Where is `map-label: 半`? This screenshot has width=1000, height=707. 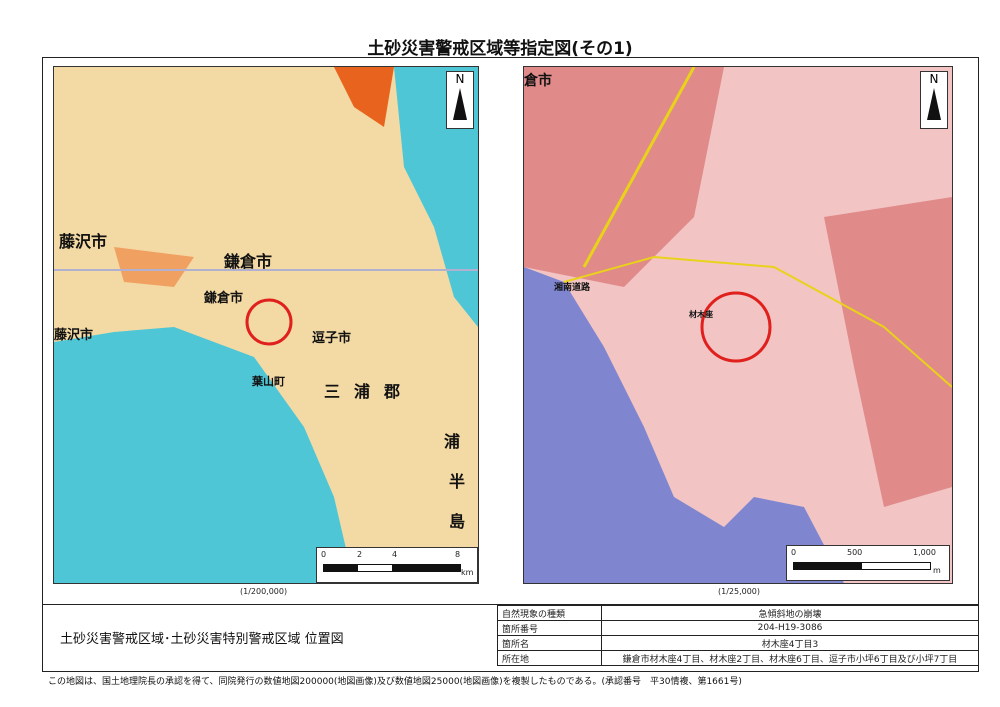
map-label: 半 is located at coordinates (457, 481).